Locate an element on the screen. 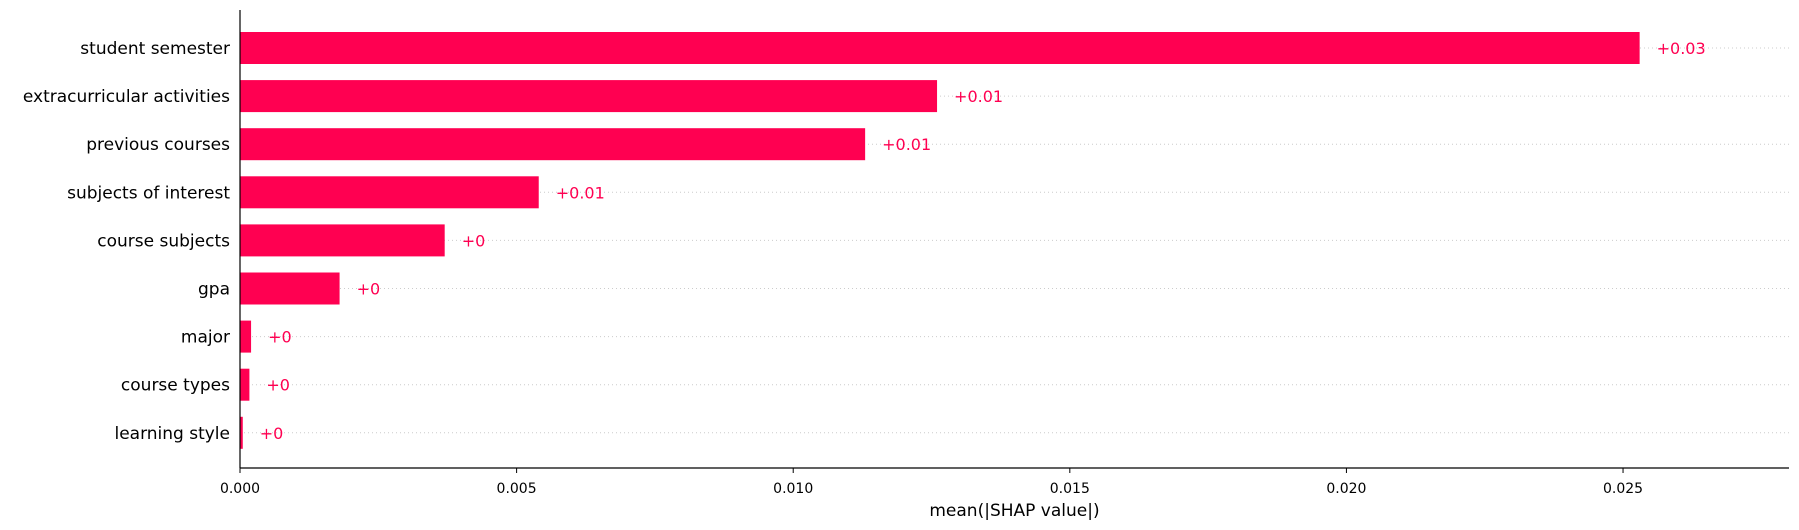  y-tick-label: gpa is located at coordinates (214, 290).